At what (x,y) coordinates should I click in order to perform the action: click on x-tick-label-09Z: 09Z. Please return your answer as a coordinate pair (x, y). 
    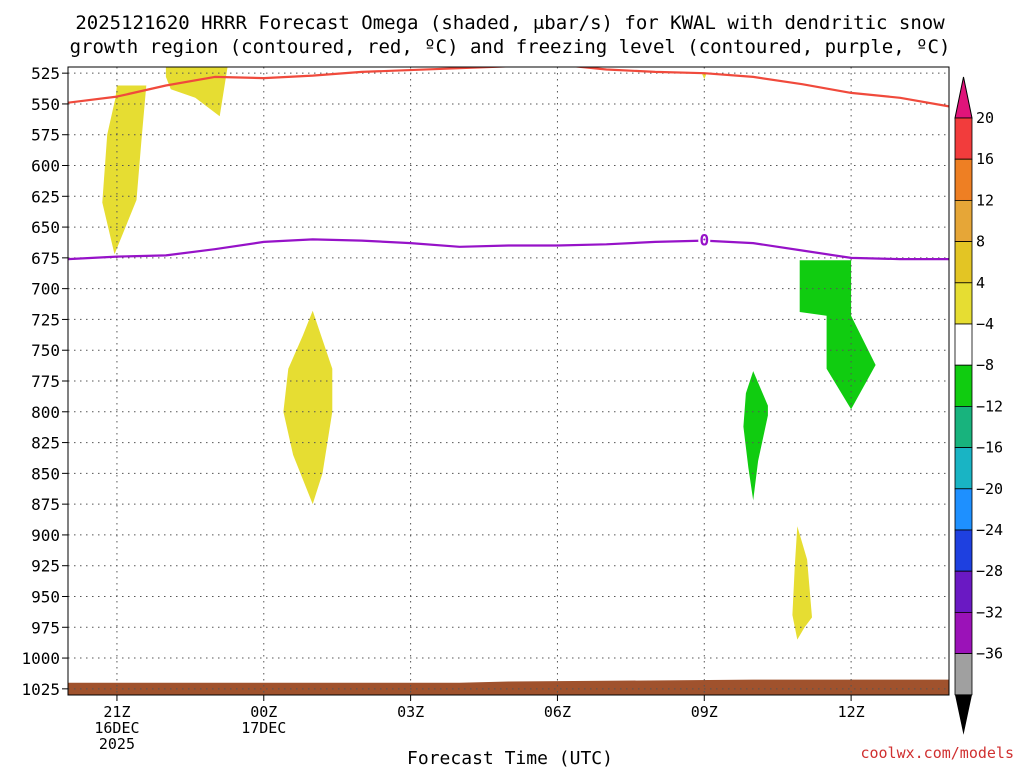
    Looking at the image, I should click on (704, 712).